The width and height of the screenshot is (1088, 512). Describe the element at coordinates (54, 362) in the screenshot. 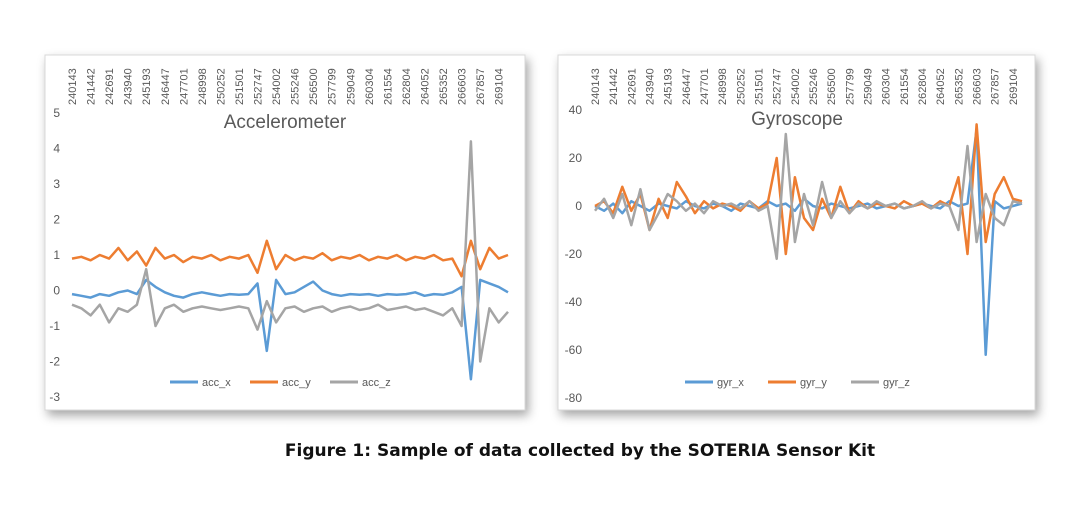

I see `y-tick-label: -2` at that location.